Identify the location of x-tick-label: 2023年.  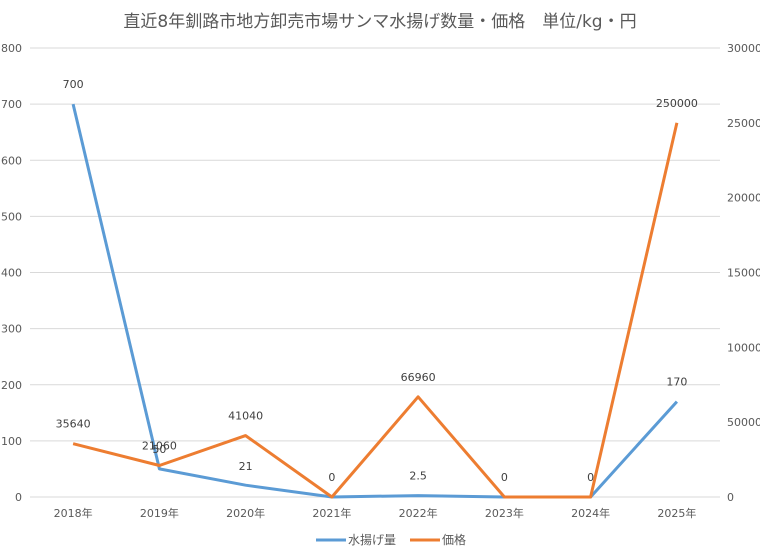
(504, 513).